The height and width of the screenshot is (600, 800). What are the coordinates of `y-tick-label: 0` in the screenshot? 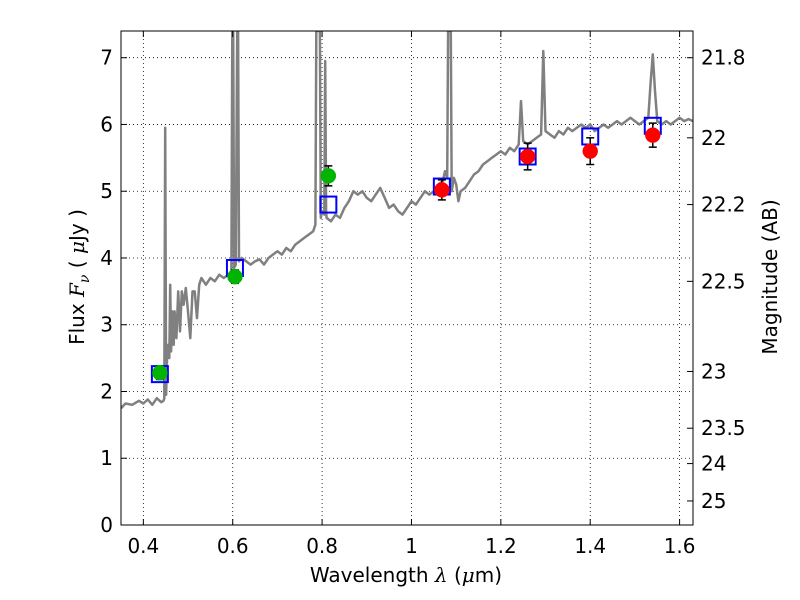 It's located at (106, 525).